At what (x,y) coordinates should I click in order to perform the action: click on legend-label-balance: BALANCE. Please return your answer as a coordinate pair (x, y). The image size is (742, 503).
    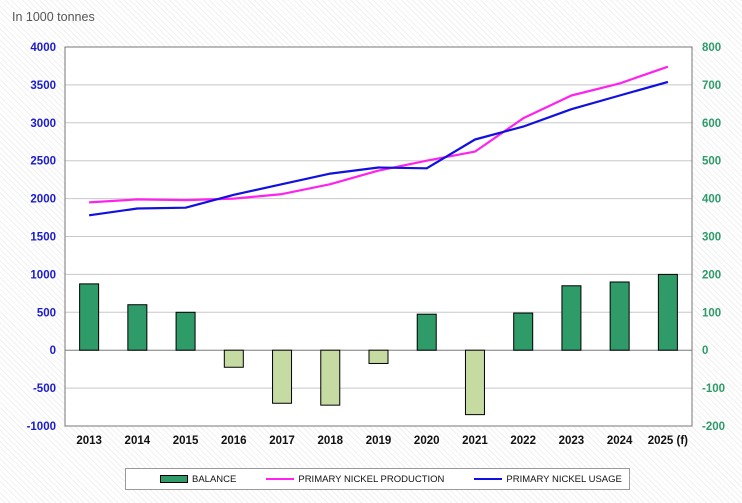
    Looking at the image, I should click on (214, 479).